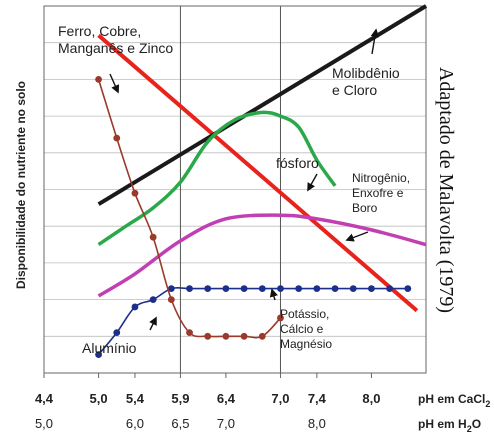 The width and height of the screenshot is (494, 440). Describe the element at coordinates (446, 190) in the screenshot. I see `source-credit: Adaptado de Malavolta (1979)` at that location.